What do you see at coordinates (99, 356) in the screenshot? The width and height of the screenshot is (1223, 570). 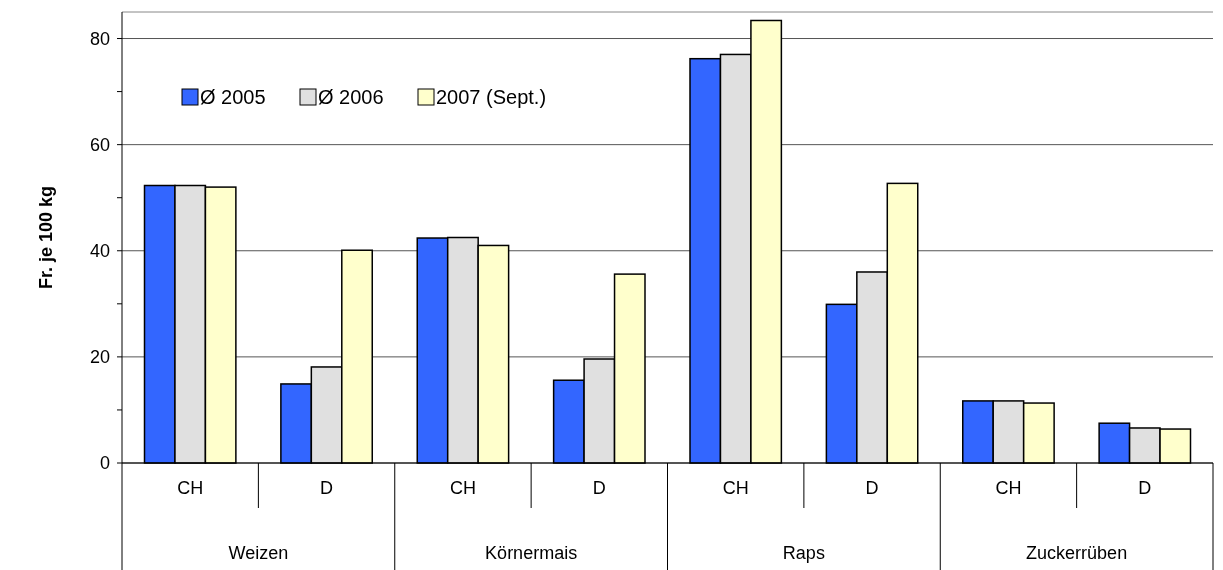 I see `y-tick-label: 20` at bounding box center [99, 356].